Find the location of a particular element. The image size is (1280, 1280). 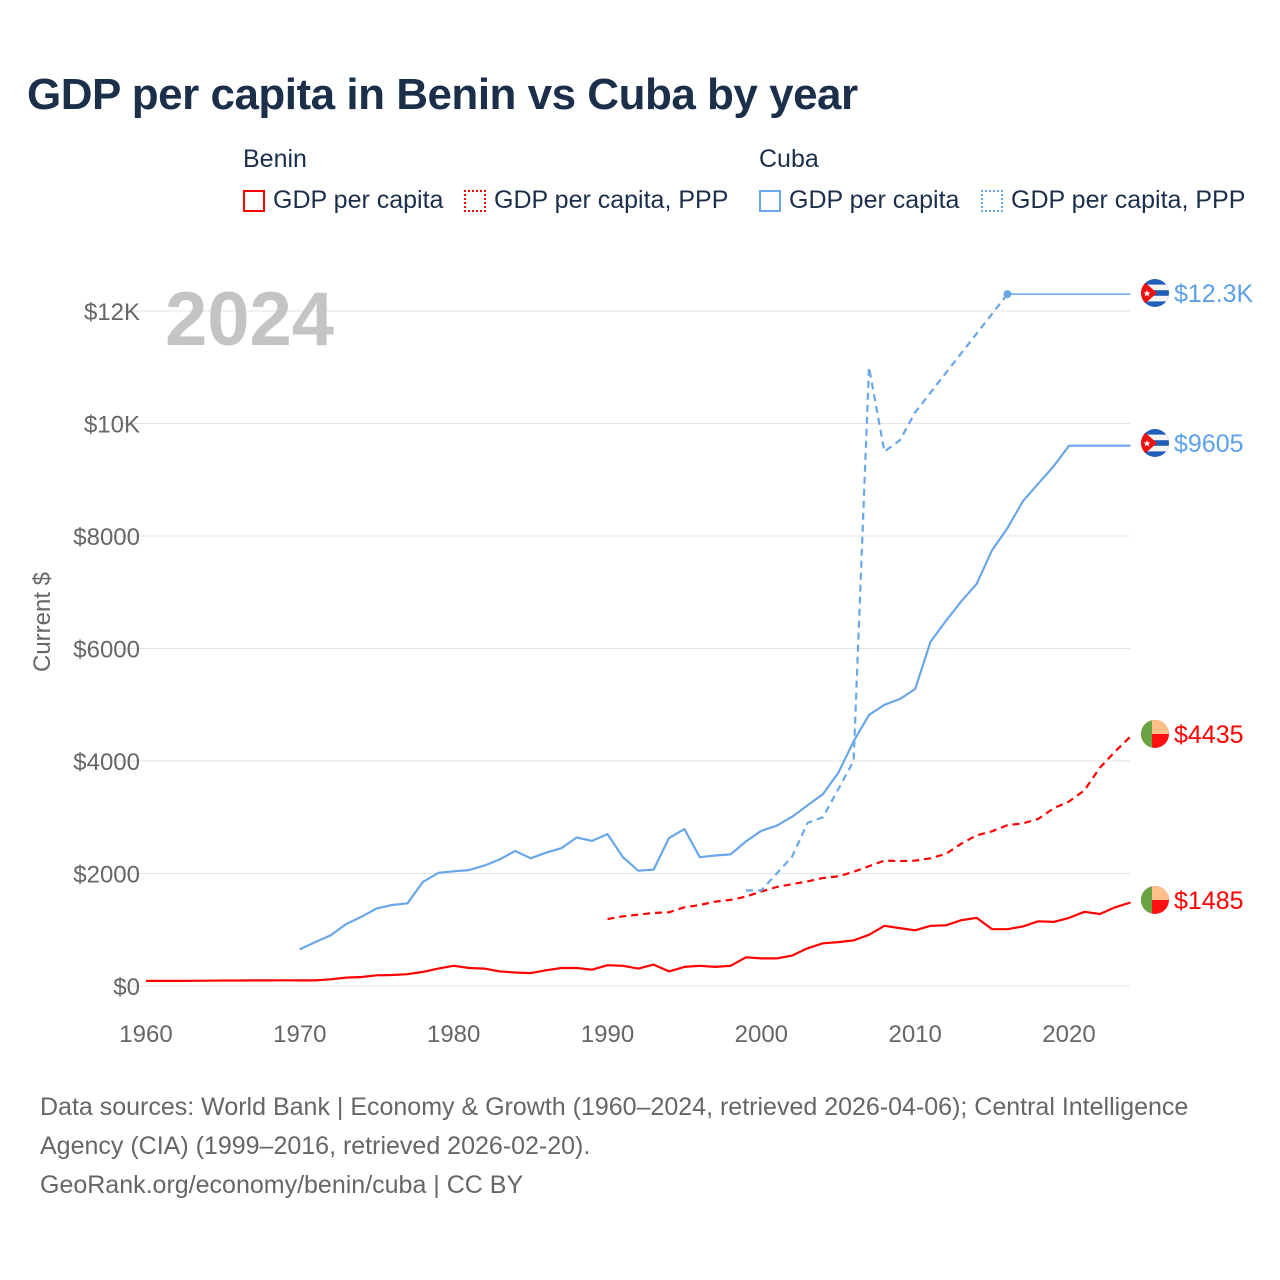

y-tick-label: $0 is located at coordinates (126, 987).